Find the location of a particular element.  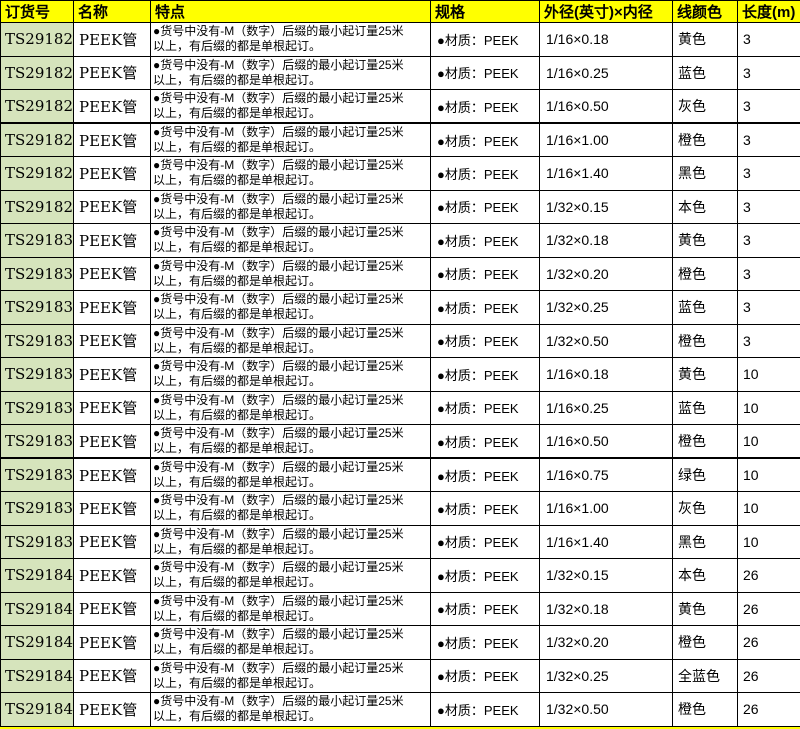

cell-order-no: TS291842 is located at coordinates (37, 642).